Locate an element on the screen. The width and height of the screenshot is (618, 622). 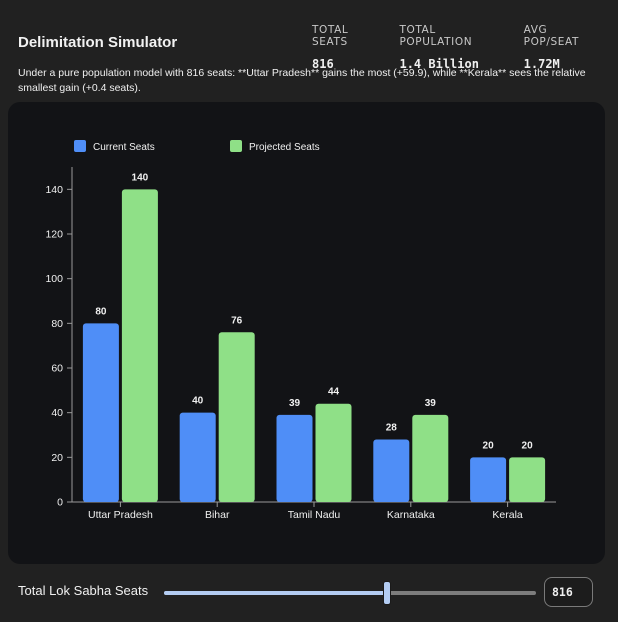
stat-total-seats: TOTAL SEATS 816 is located at coordinates (349, 47).